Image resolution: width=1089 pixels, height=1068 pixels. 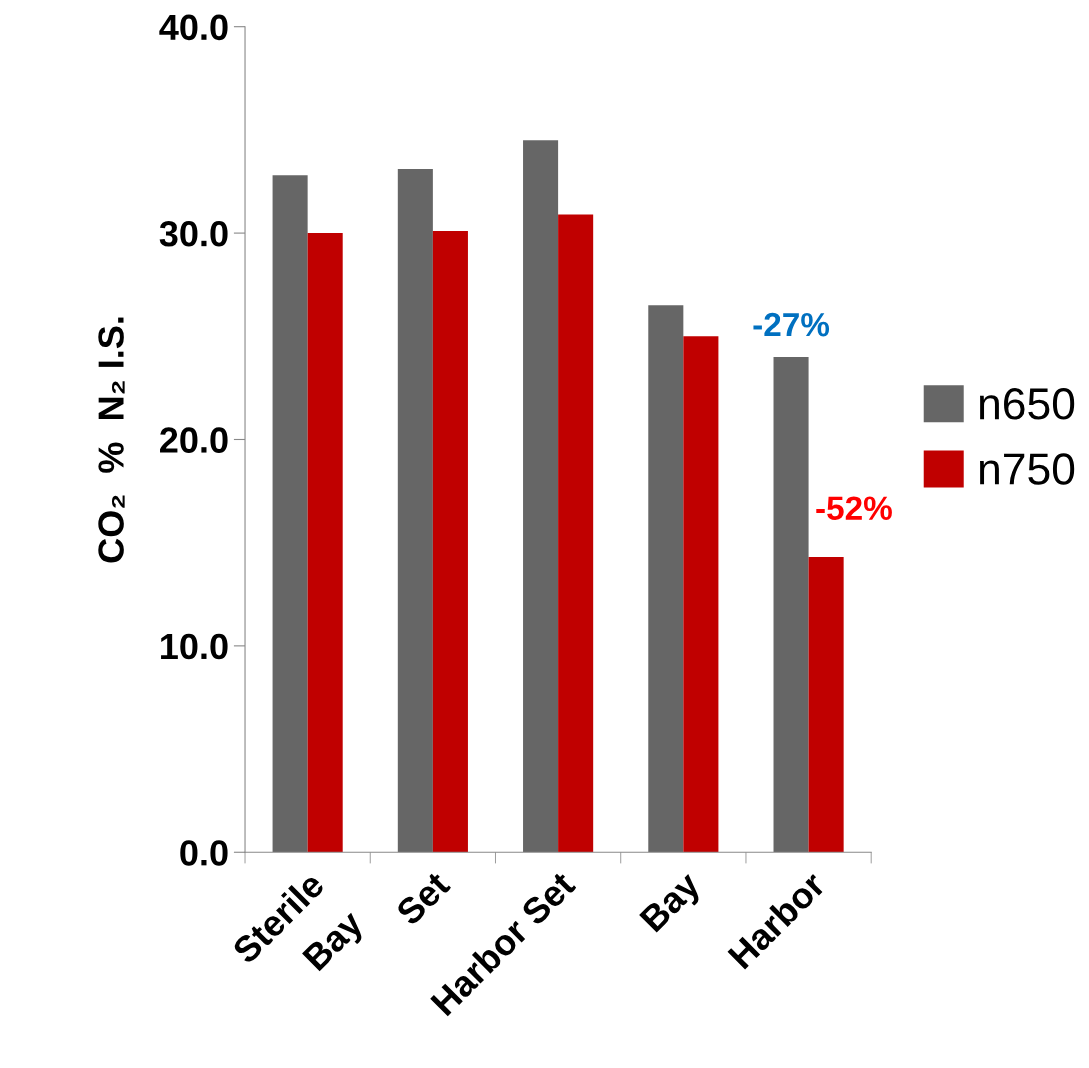 I want to click on y-tick-label: 0.0, so click(x=204, y=853).